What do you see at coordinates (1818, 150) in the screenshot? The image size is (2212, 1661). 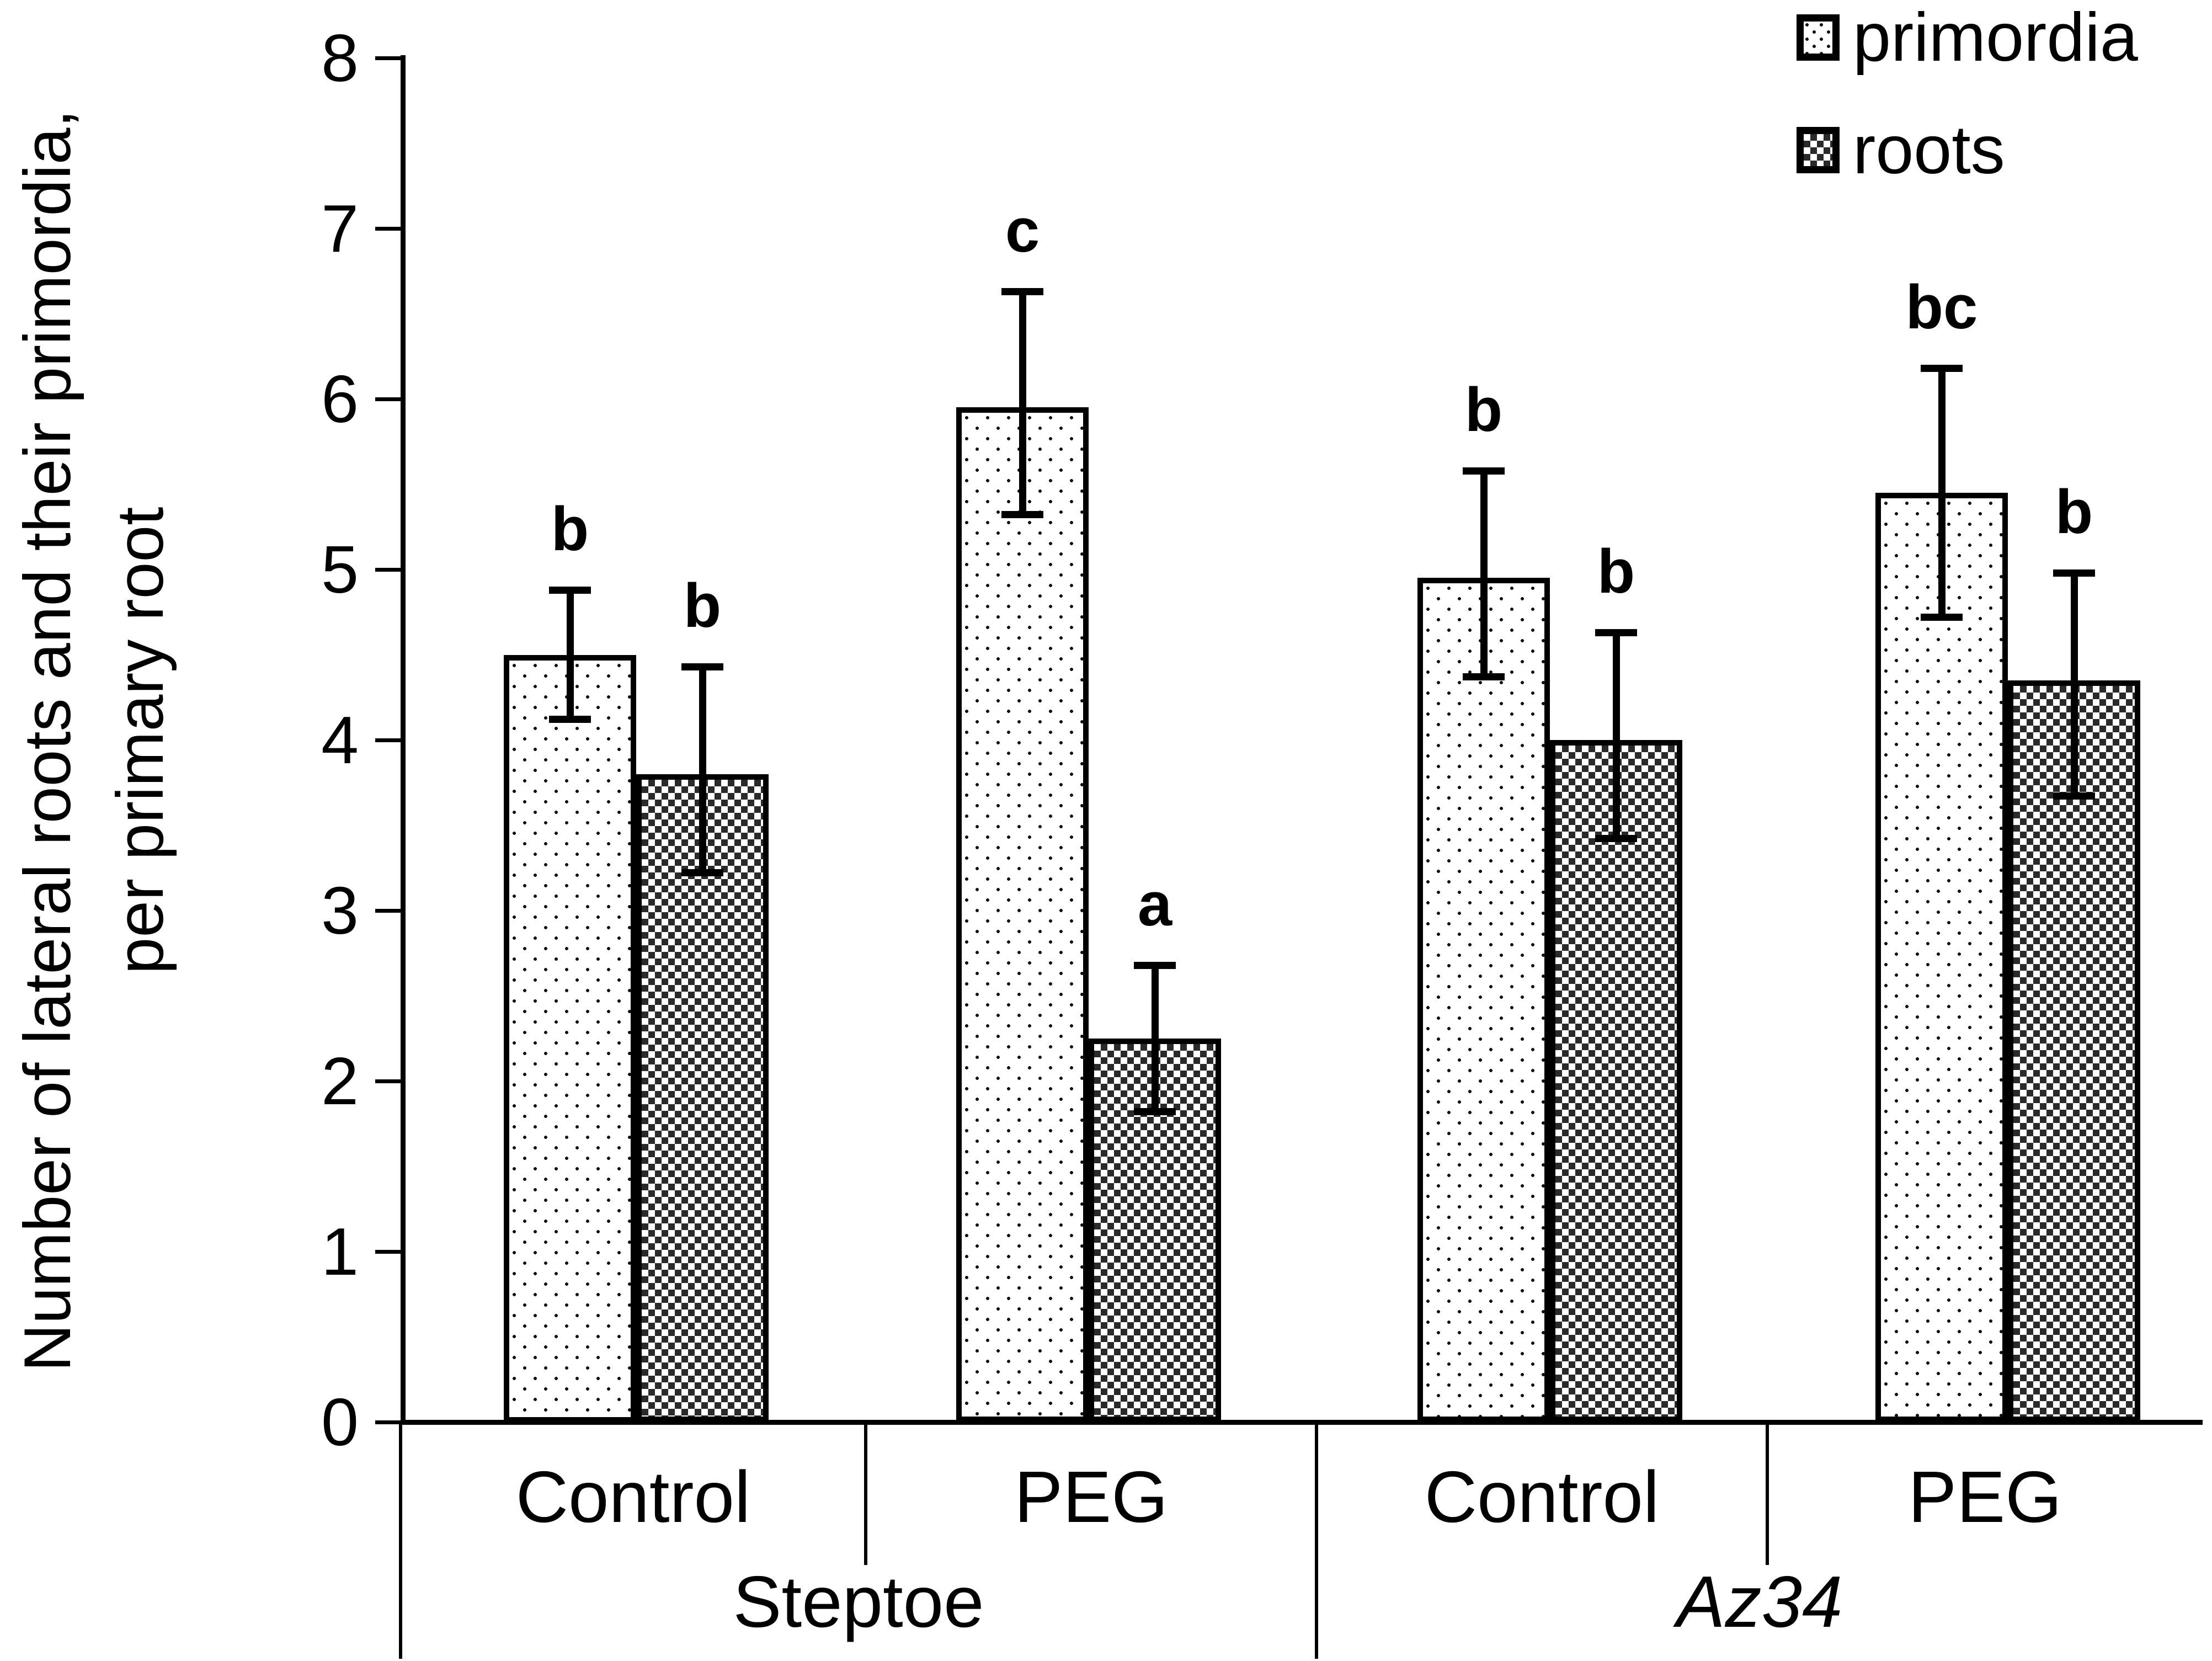 I see `roots-pattern-swatch-icon` at bounding box center [1818, 150].